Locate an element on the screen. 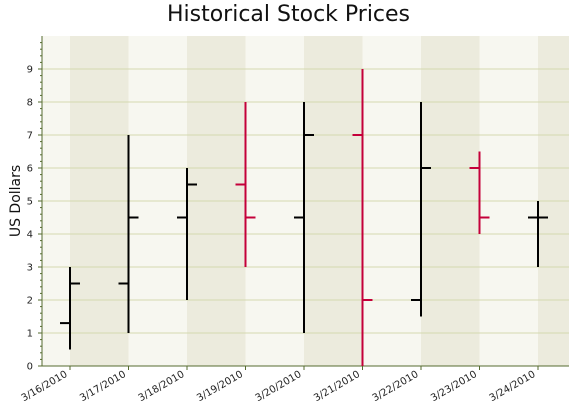 This screenshot has height=415, width=577. x-tick-label: 3/18/2010 is located at coordinates (162, 386).